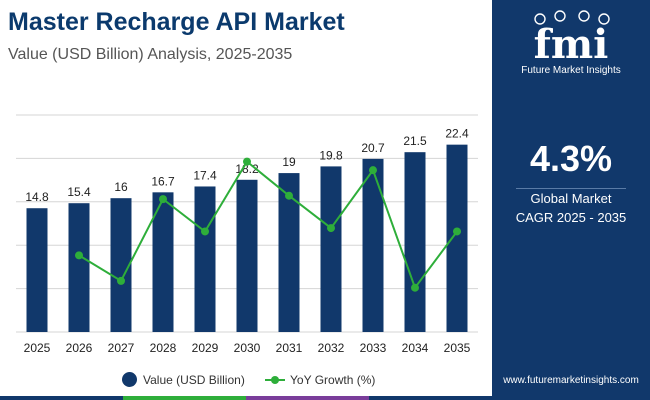 This screenshot has height=400, width=650. Describe the element at coordinates (205, 231) in the screenshot. I see `yoy-point-2029` at that location.